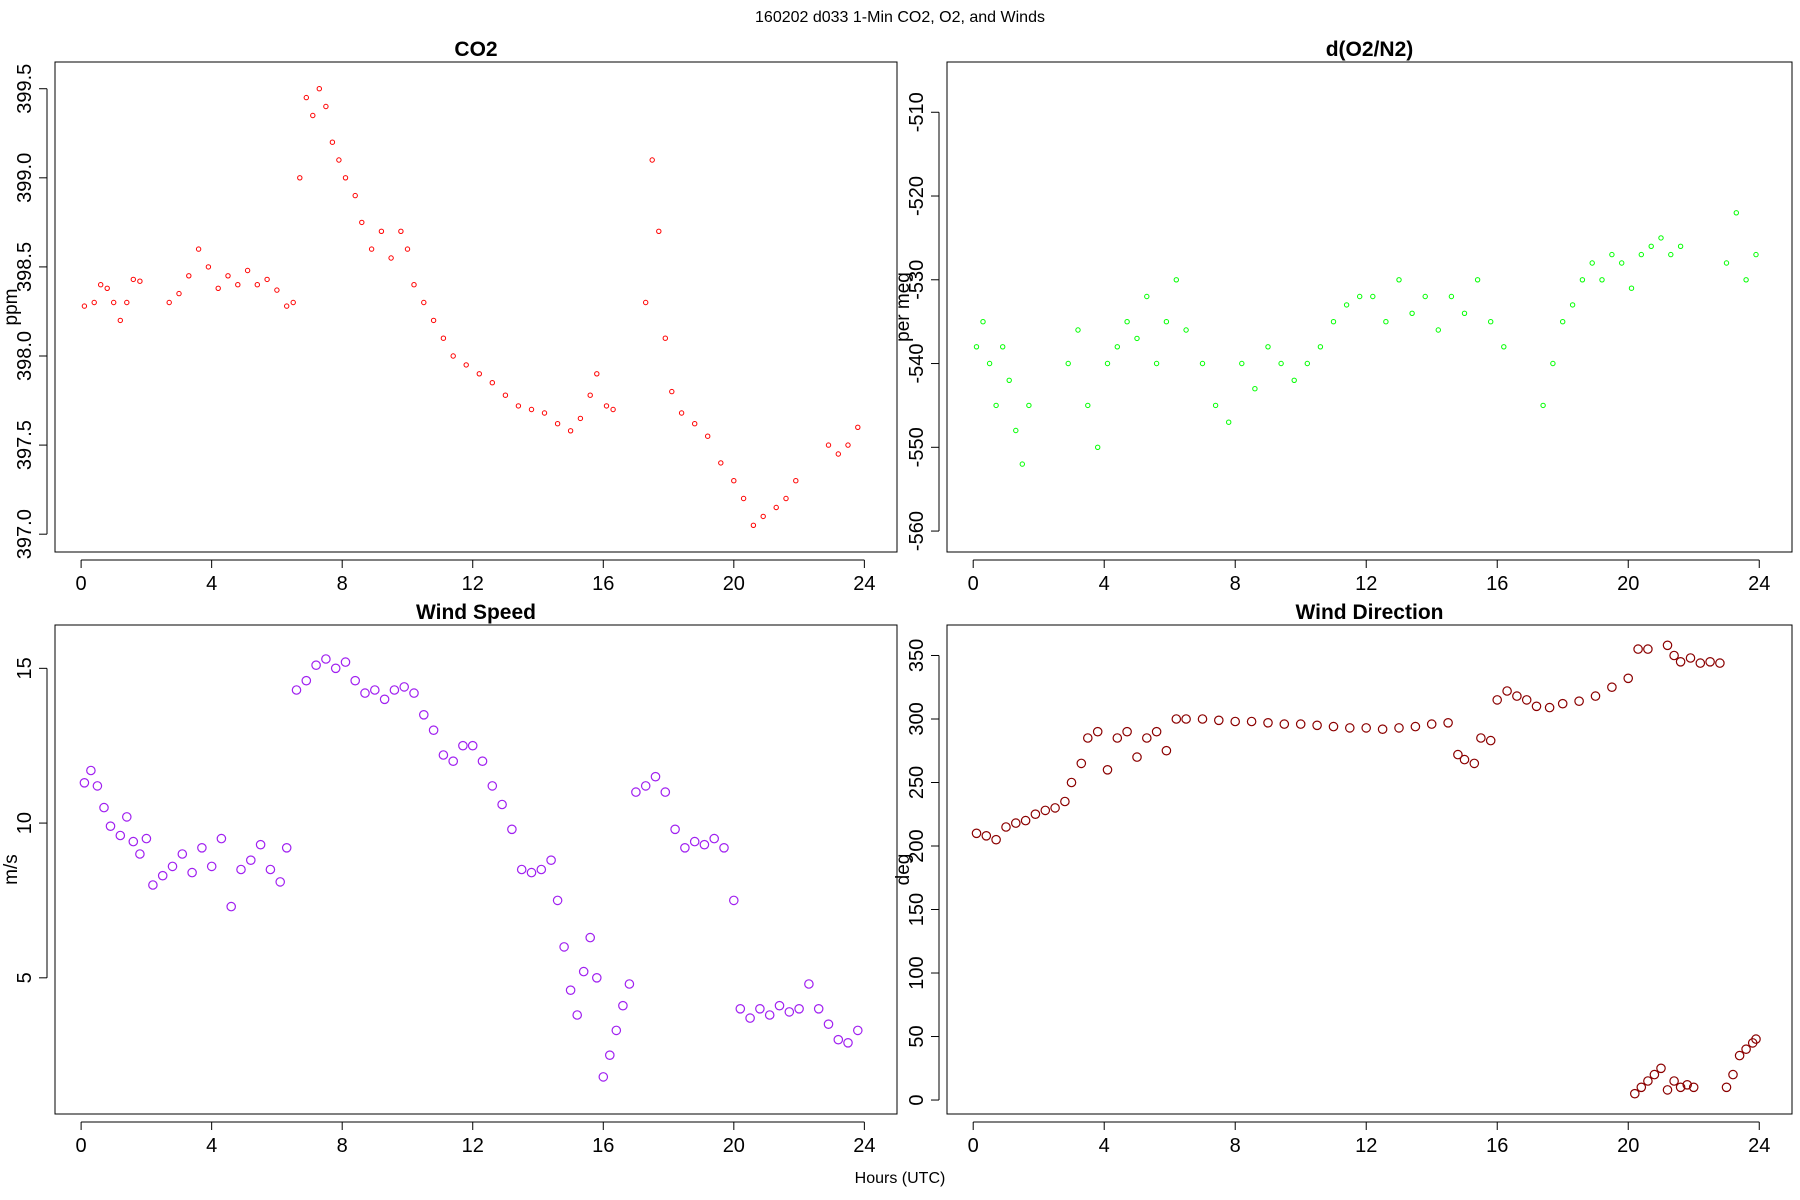  I want to click on wind-direction-y-tick-label: 200, so click(917, 845).